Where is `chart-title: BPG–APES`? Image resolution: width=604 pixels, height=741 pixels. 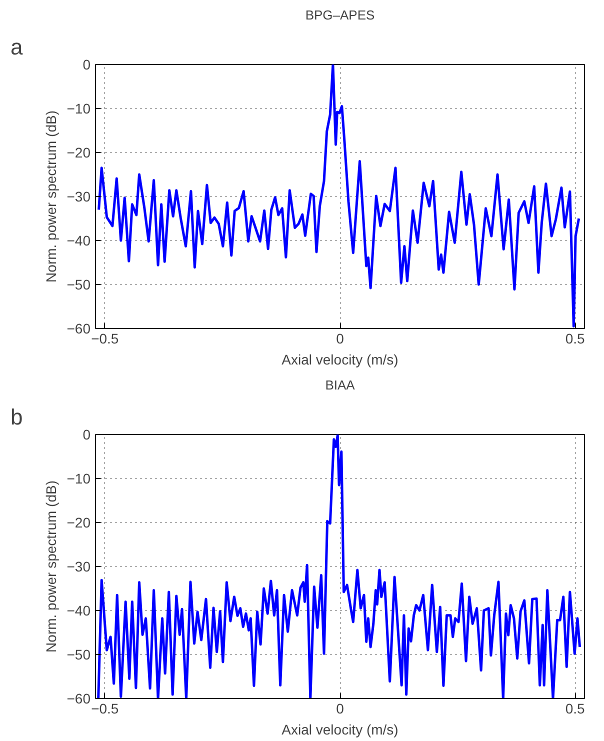
chart-title: BPG–APES is located at coordinates (340, 15).